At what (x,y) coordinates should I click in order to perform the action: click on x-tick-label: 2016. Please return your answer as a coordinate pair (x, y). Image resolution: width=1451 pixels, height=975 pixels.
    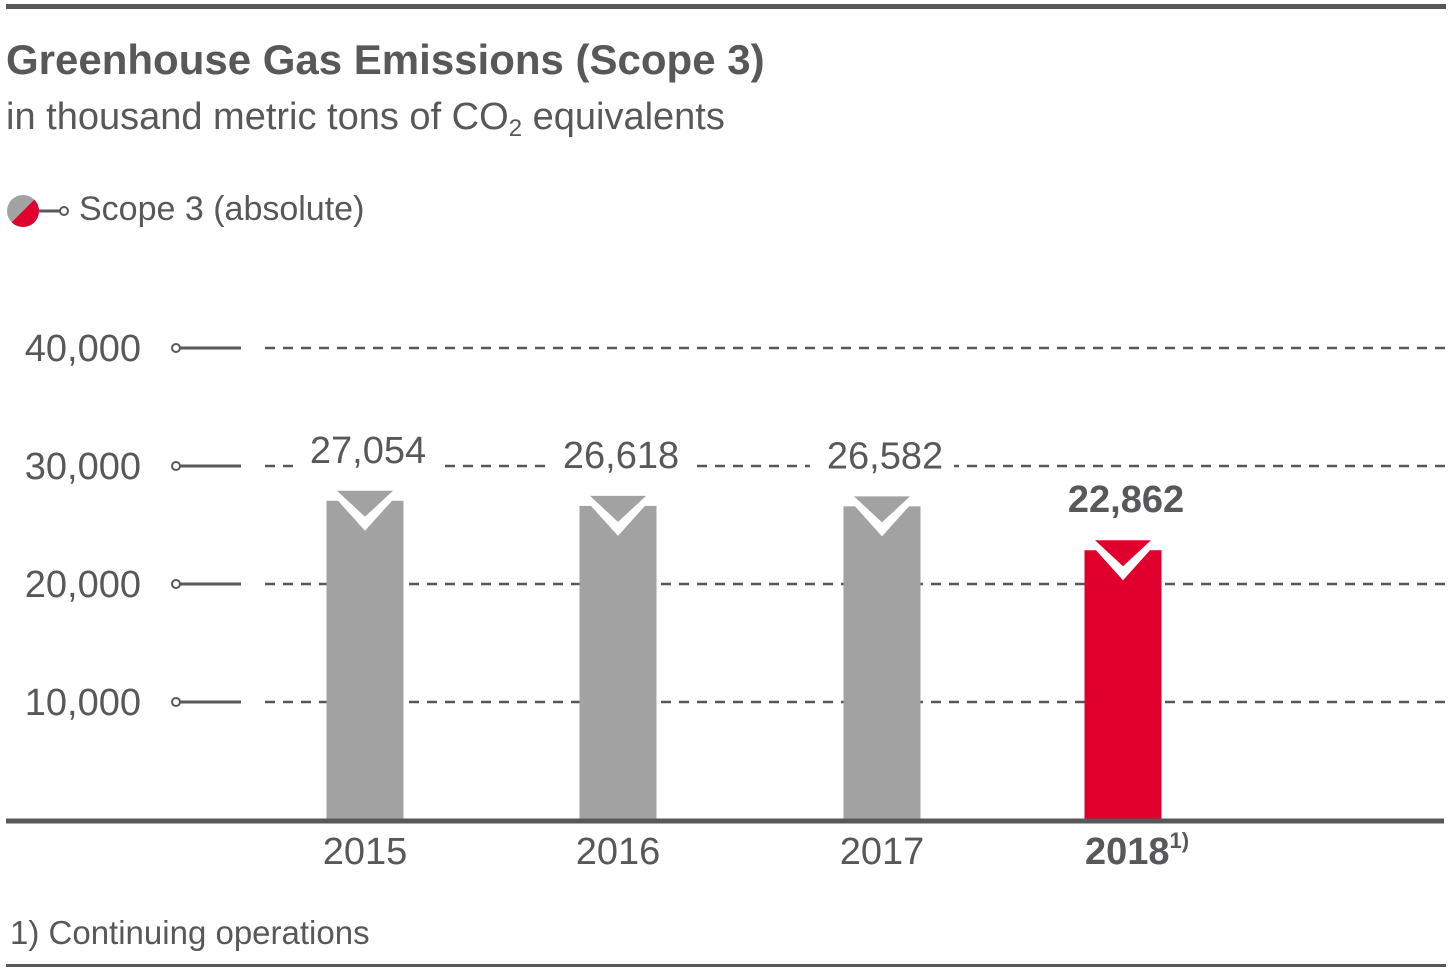
    Looking at the image, I should click on (618, 852).